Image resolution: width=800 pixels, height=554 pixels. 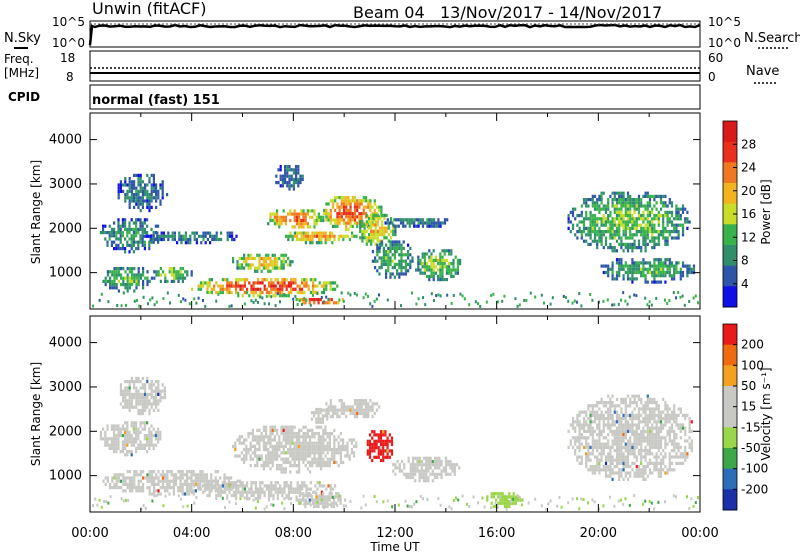 What do you see at coordinates (730, 297) in the screenshot?
I see `colorbar-segment` at bounding box center [730, 297].